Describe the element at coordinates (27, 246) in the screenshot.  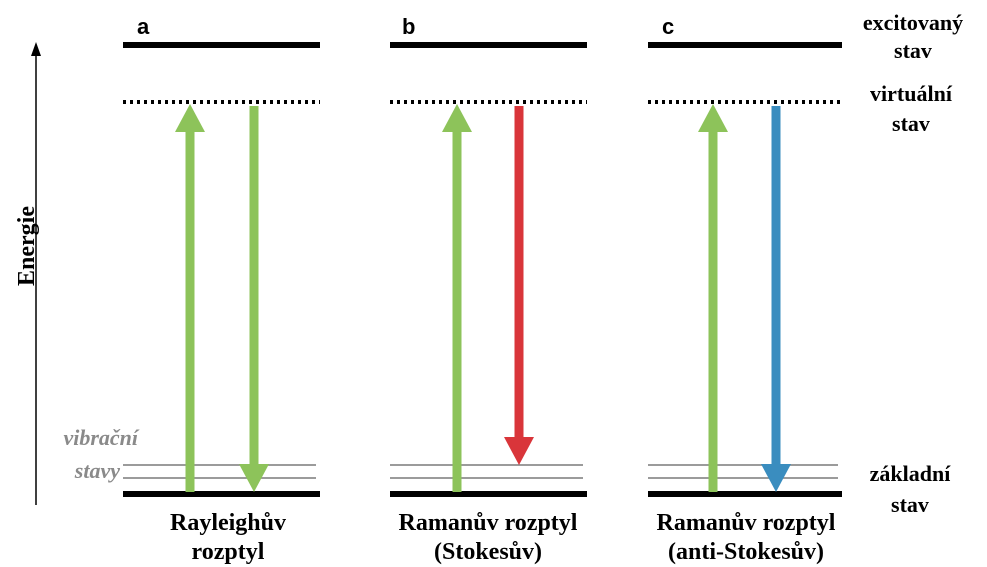
I see `energy-axis-label: Energie` at that location.